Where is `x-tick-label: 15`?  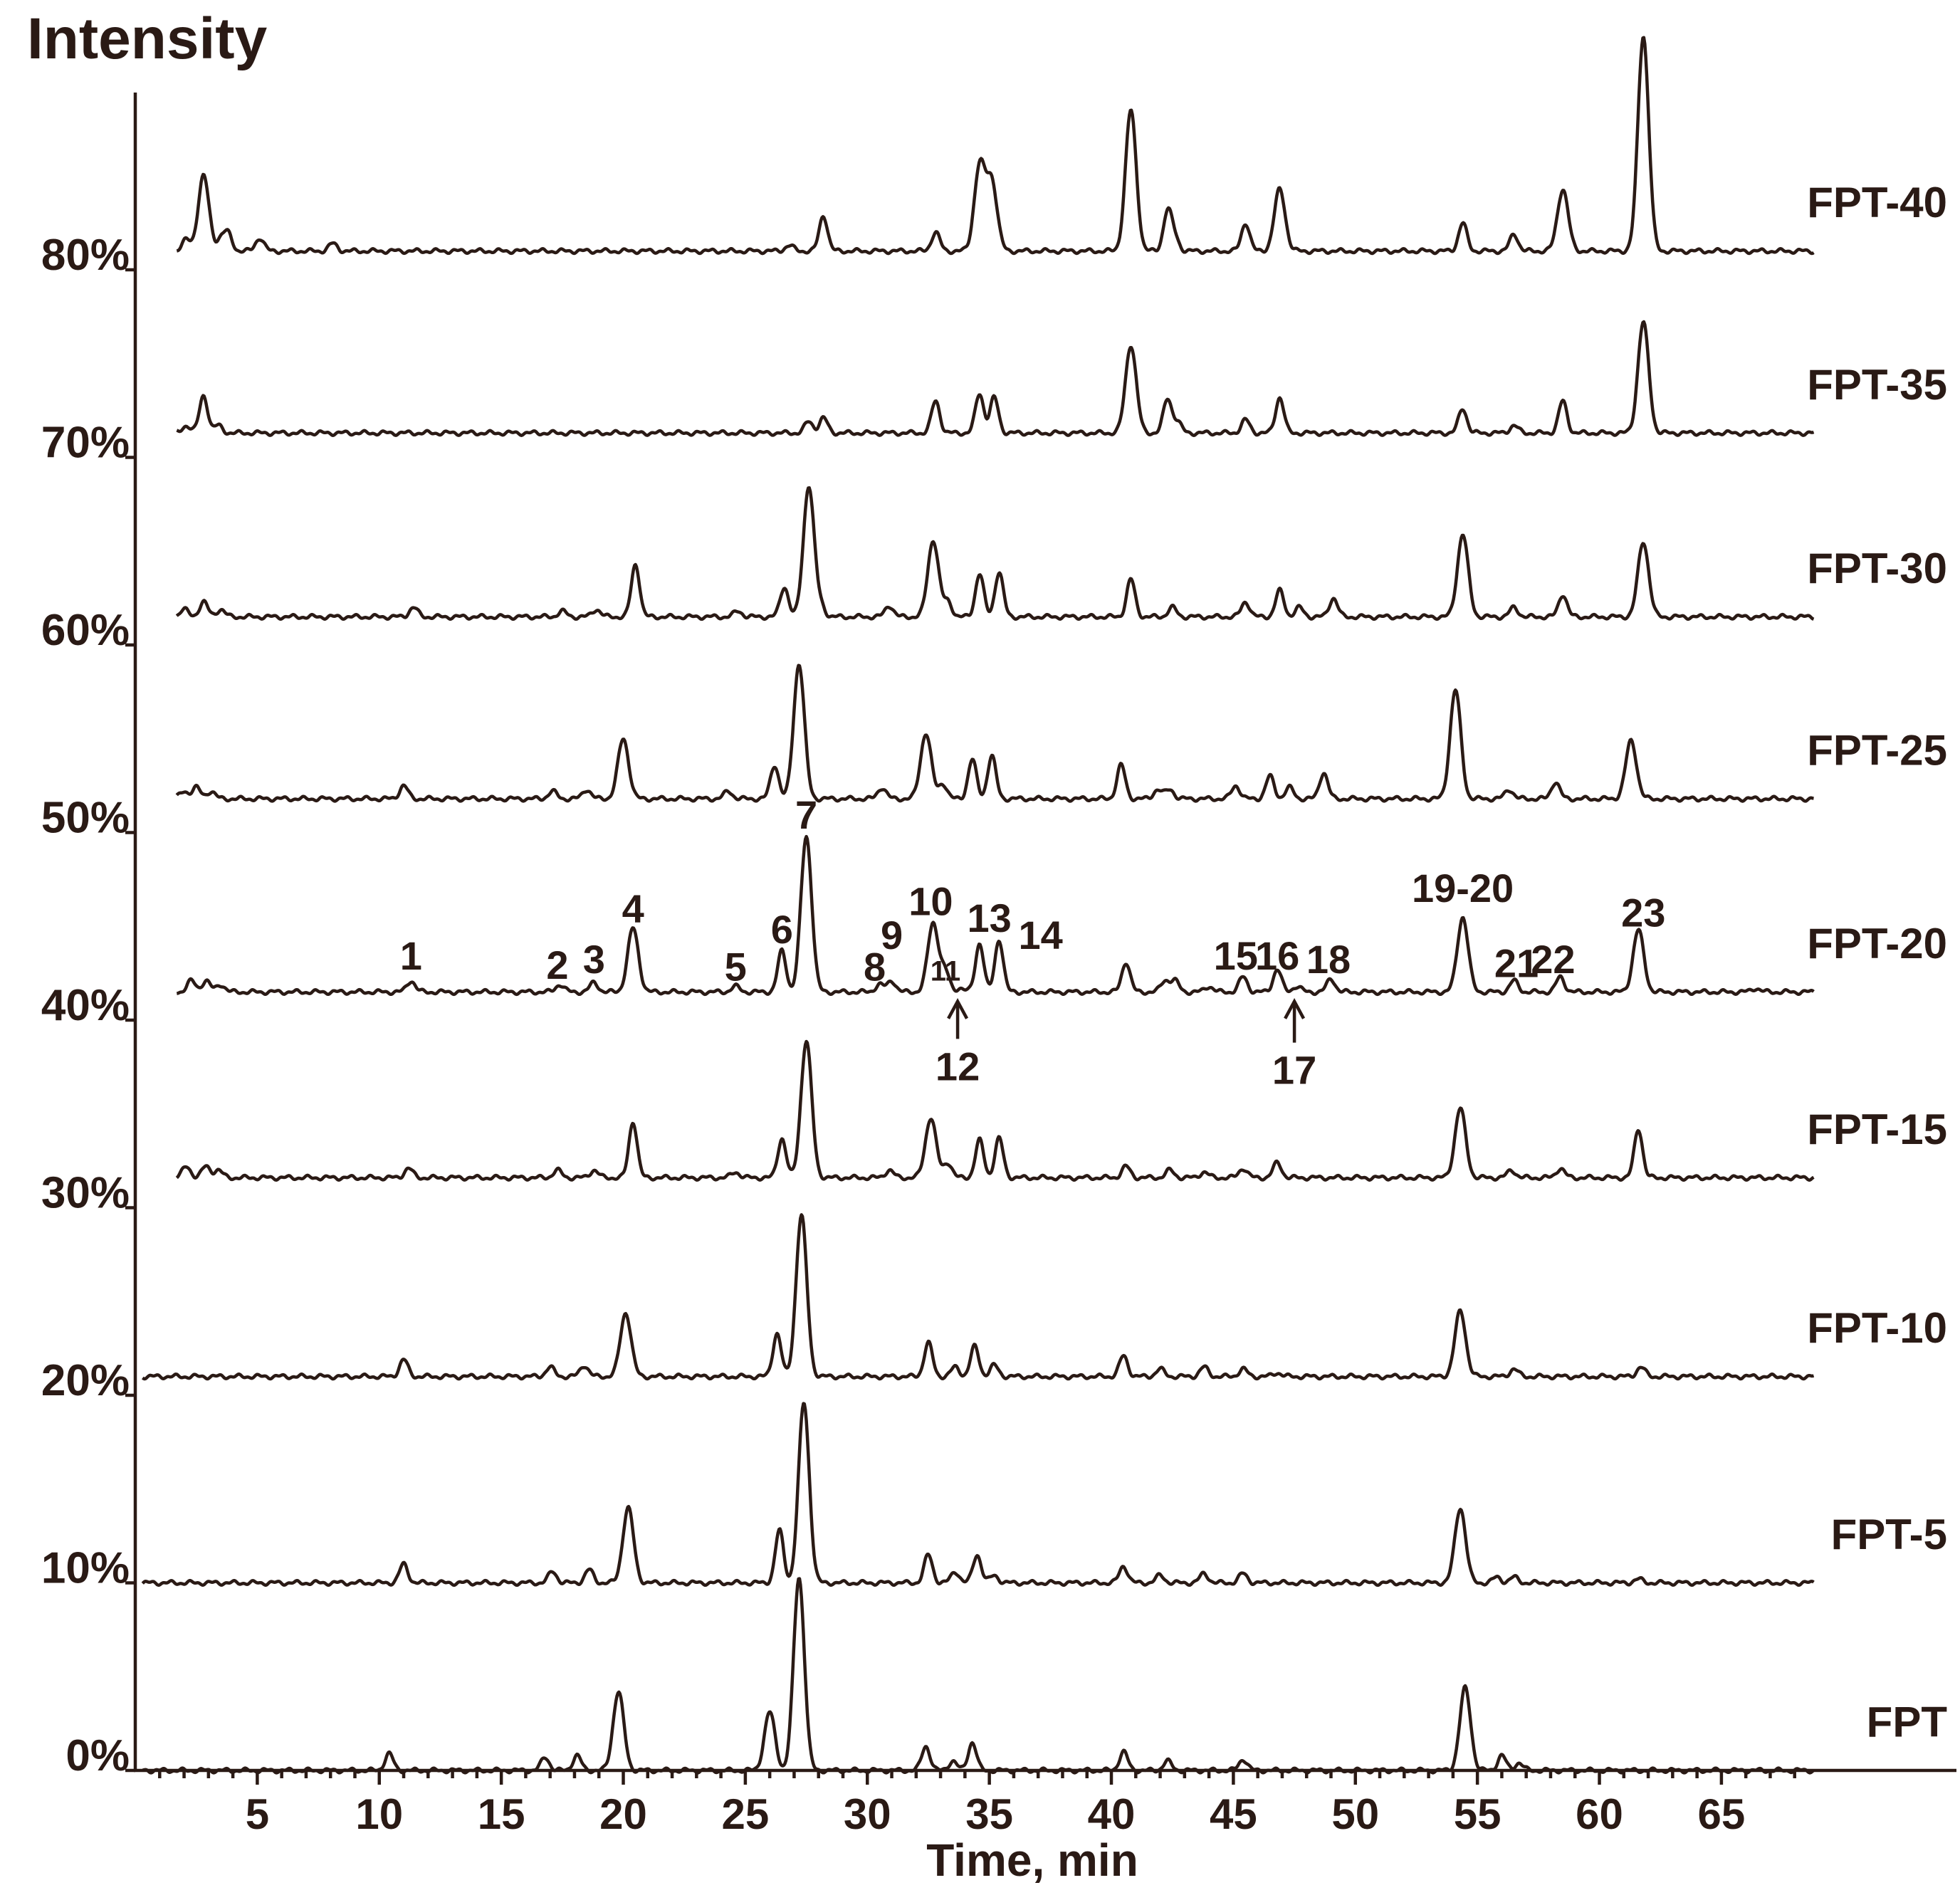
x-tick-label: 15 is located at coordinates (501, 1814).